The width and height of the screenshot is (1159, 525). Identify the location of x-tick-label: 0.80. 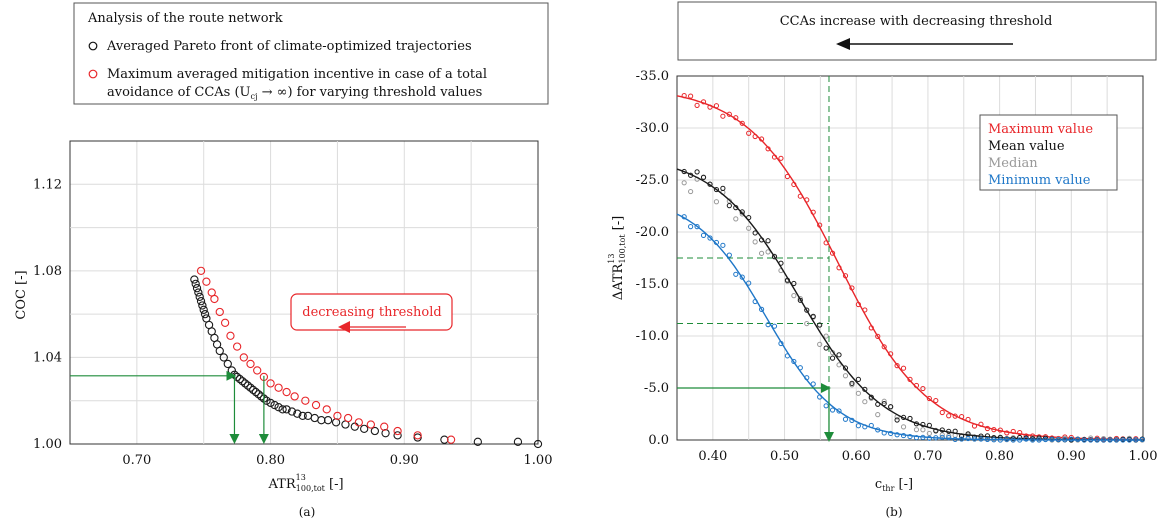
(999, 456).